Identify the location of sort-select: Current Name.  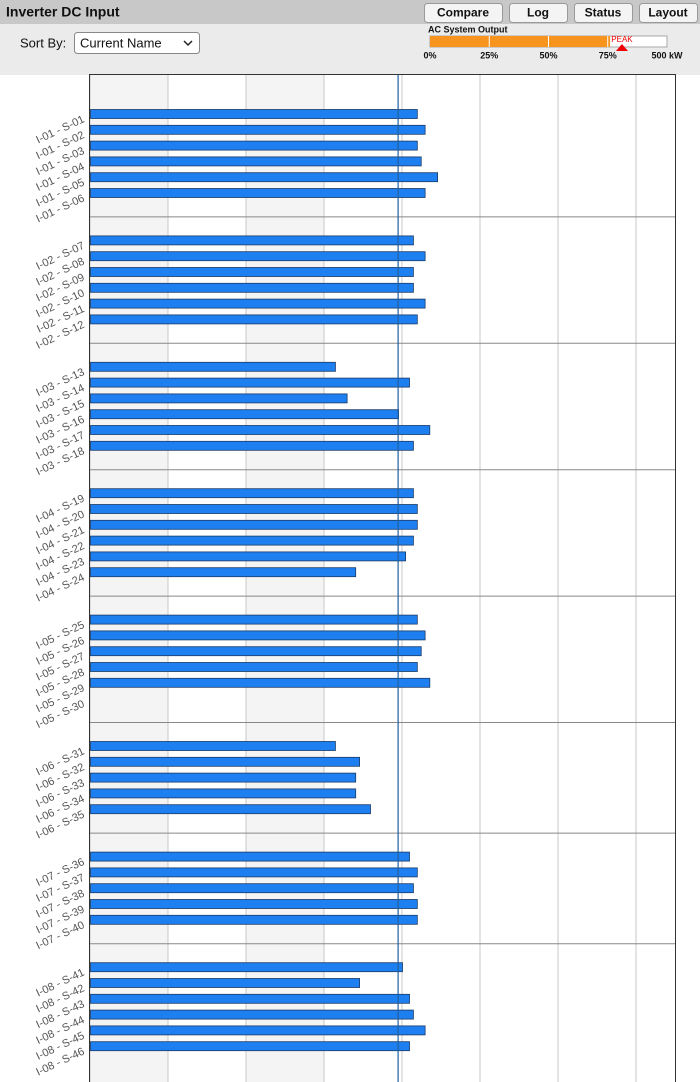
(137, 43).